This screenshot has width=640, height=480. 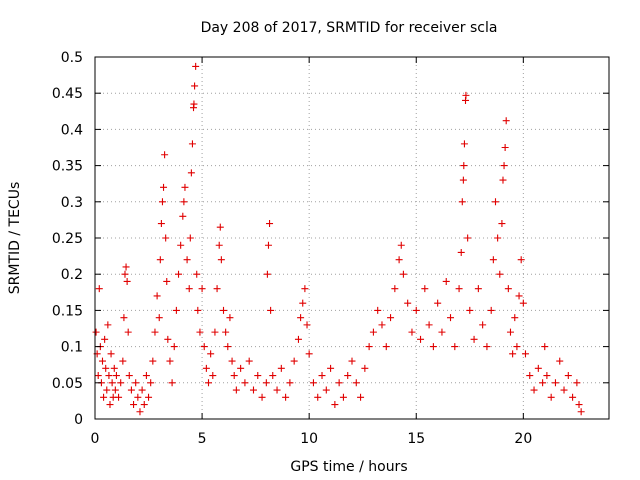 What do you see at coordinates (72, 275) in the screenshot?
I see `y-tick-label: 0.2` at bounding box center [72, 275].